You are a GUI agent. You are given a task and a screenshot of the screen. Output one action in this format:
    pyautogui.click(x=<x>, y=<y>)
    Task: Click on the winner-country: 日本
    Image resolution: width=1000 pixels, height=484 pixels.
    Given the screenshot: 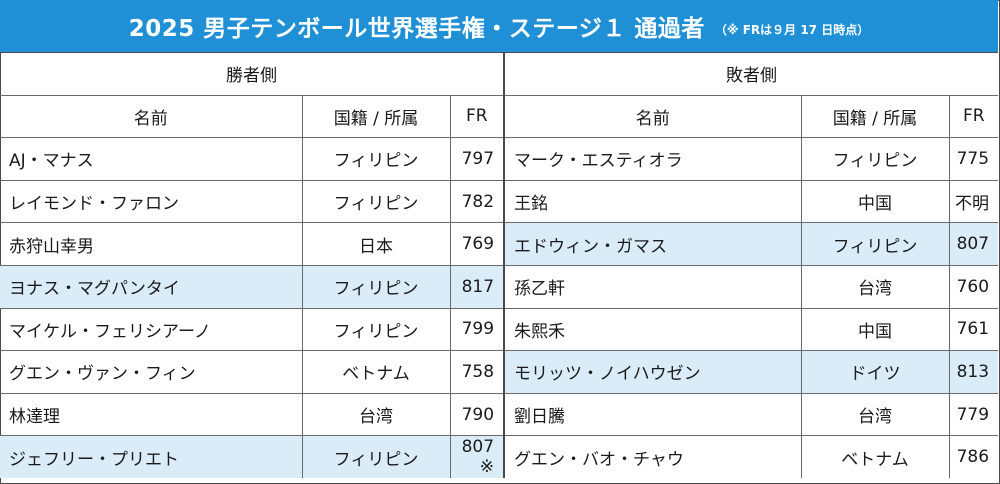 What is the action you would take?
    pyautogui.click(x=376, y=244)
    